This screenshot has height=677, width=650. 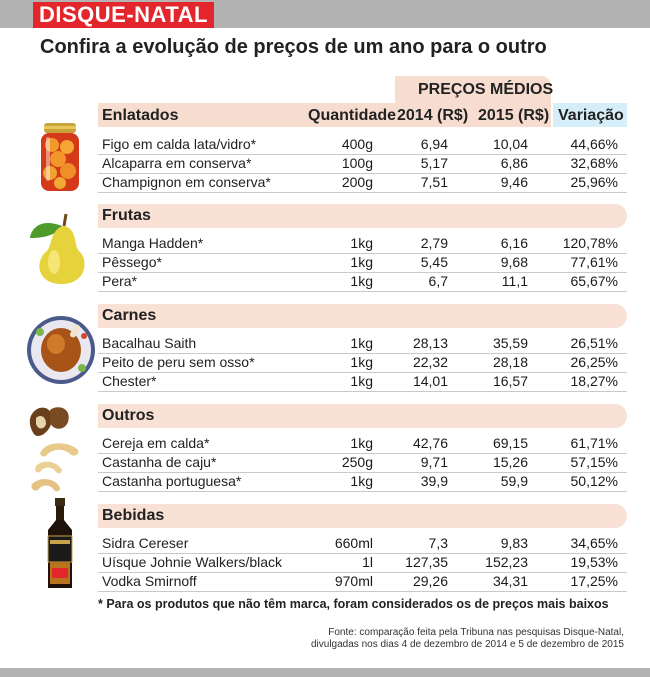 I want to click on cell-p2015: 6,16, so click(x=514, y=243).